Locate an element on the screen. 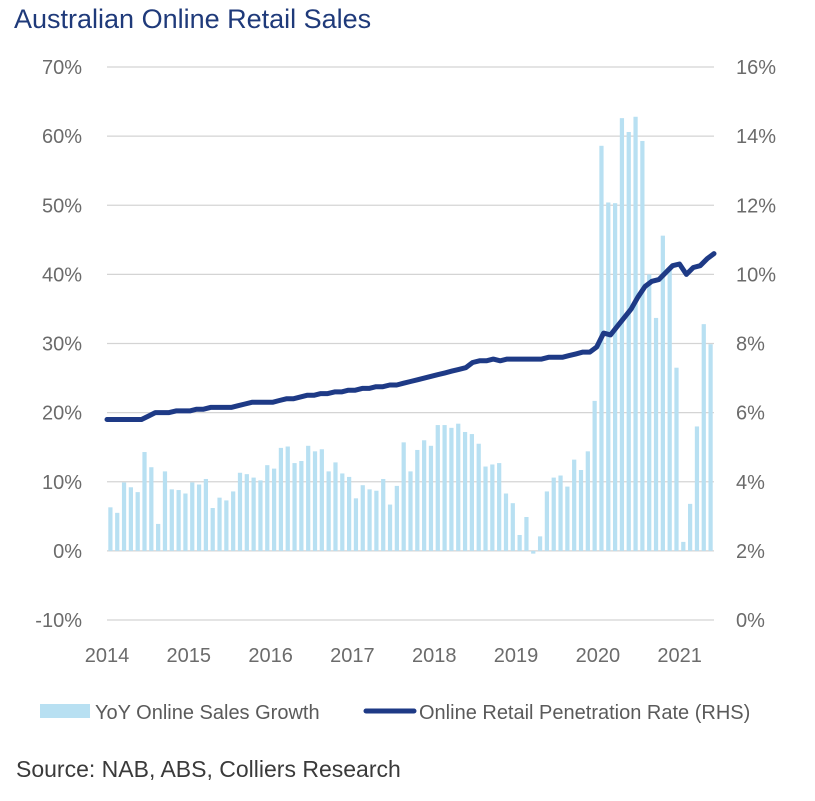 The width and height of the screenshot is (815, 801). y-axis-right: 16% 14% 12% 10% 8% 6% 4% 2% 0% is located at coordinates (756, 344).